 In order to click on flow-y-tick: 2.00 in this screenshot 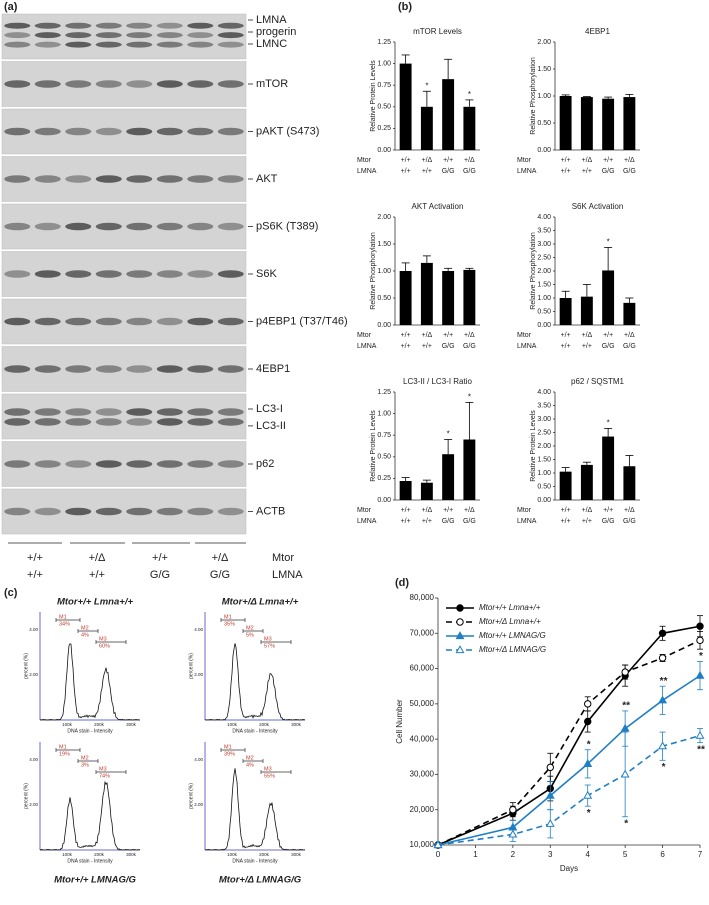, I will do `click(198, 674)`.